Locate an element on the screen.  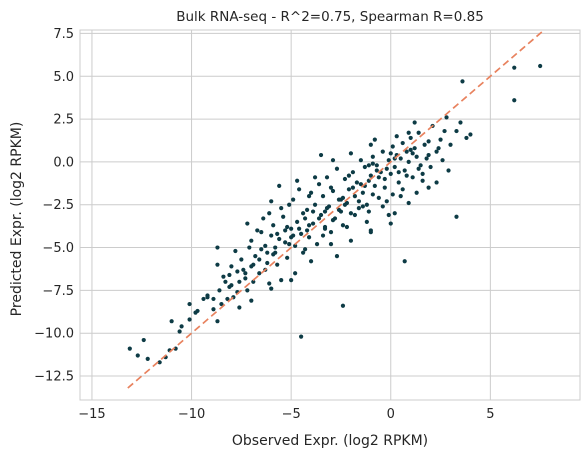
x-tick-label: −5 is located at coordinates (291, 414).